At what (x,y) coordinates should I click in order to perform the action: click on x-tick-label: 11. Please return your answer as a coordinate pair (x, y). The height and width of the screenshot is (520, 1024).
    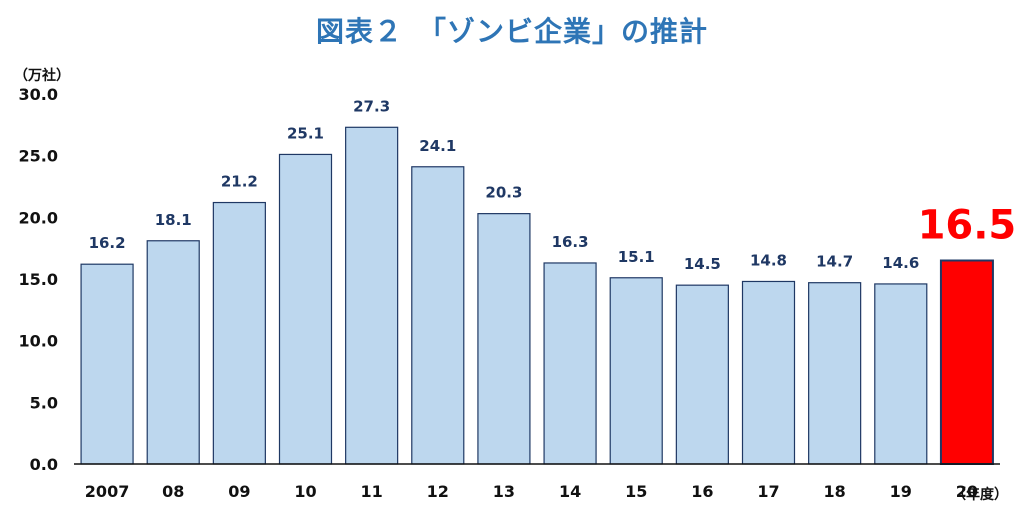
    Looking at the image, I should click on (372, 491).